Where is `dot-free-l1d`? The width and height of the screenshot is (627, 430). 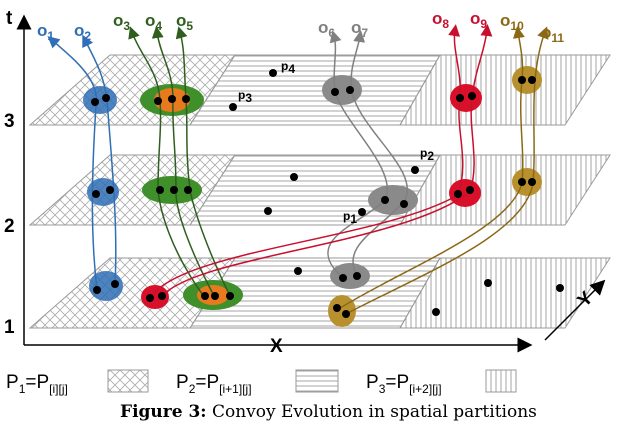
dot-free-l1d is located at coordinates (560, 288).